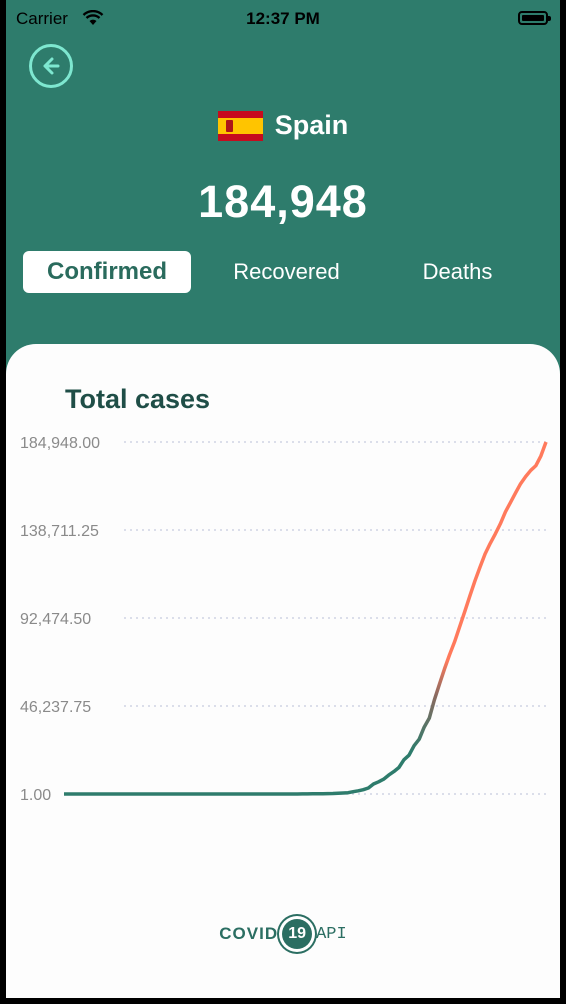 Image resolution: width=566 pixels, height=1004 pixels. I want to click on y-tick-label: 184,948.00, so click(60, 443).